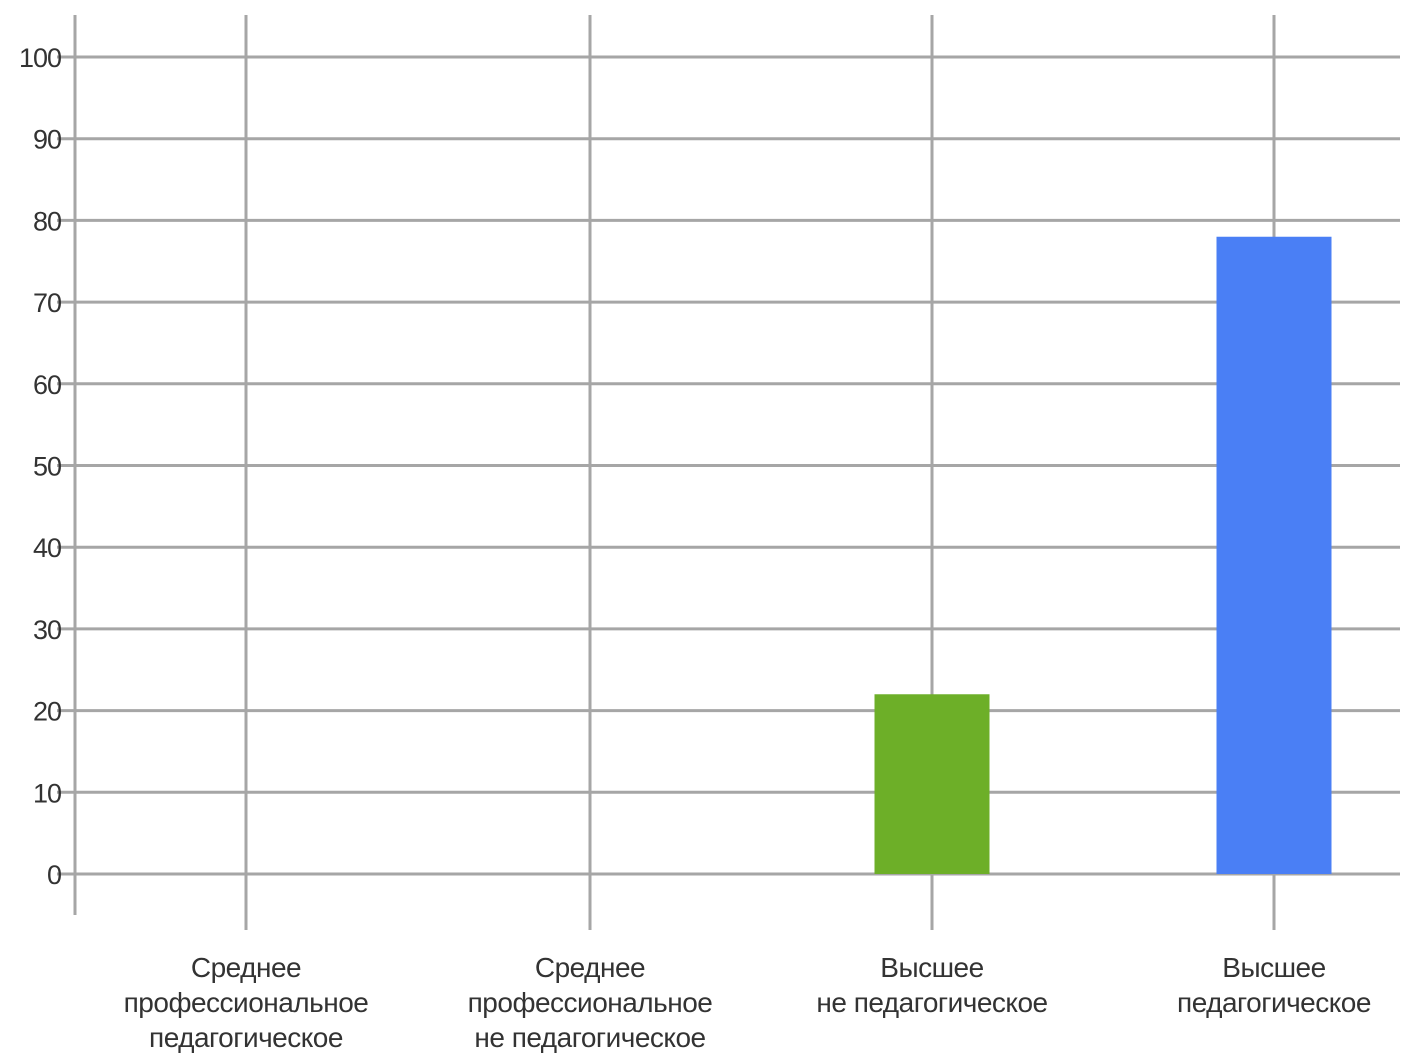  Describe the element at coordinates (47, 221) in the screenshot. I see `y-tick-label: 80` at that location.